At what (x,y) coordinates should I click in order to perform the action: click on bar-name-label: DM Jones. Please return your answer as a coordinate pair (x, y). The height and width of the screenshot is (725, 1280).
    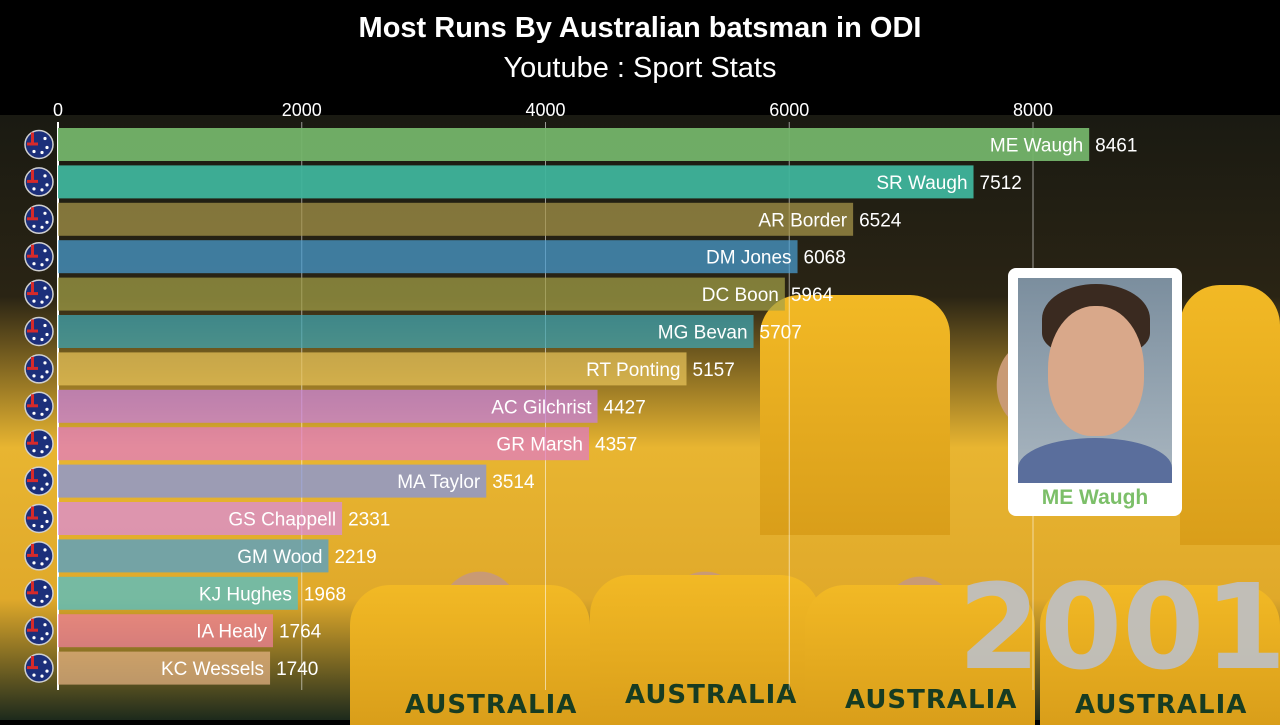
    Looking at the image, I should click on (749, 258).